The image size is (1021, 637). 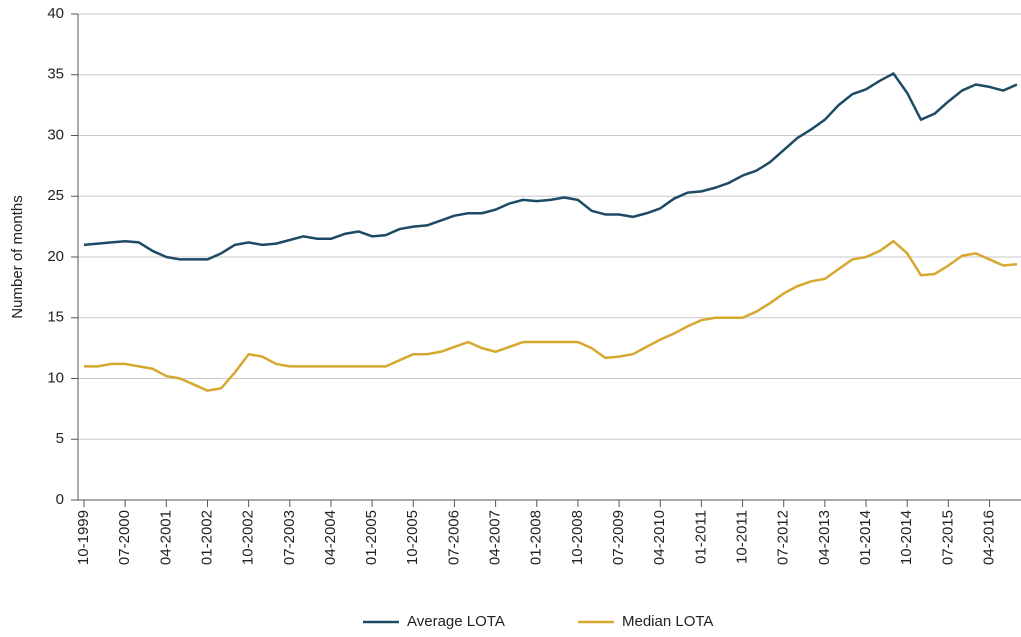 What do you see at coordinates (83, 537) in the screenshot?
I see `x-tick-label: 10-1999` at bounding box center [83, 537].